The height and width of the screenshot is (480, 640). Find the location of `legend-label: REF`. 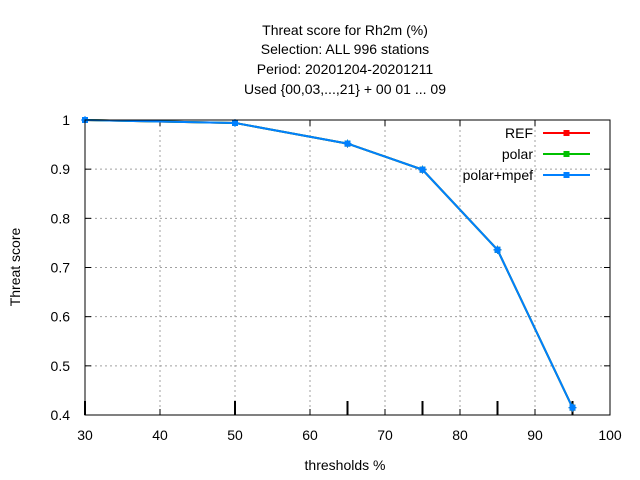

legend-label: REF is located at coordinates (519, 133).